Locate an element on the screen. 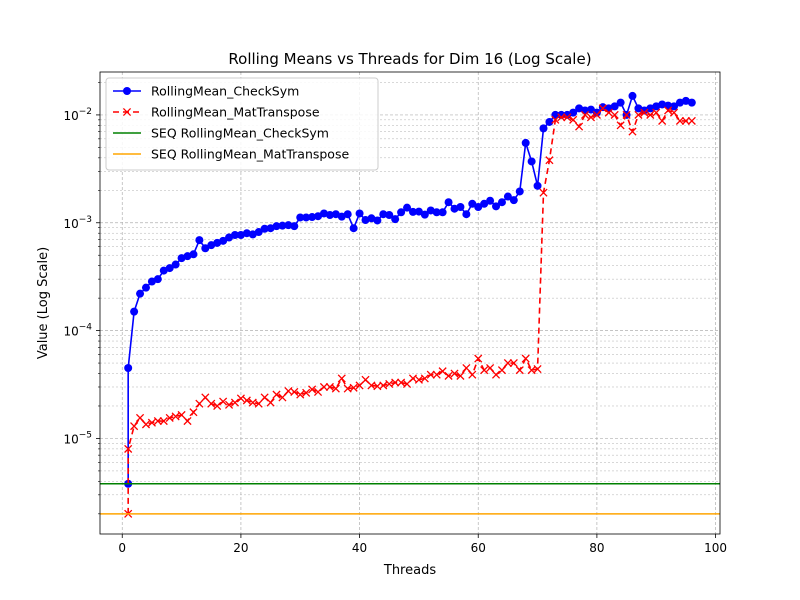 This screenshot has width=800, height=600. legend-box is located at coordinates (242, 124).